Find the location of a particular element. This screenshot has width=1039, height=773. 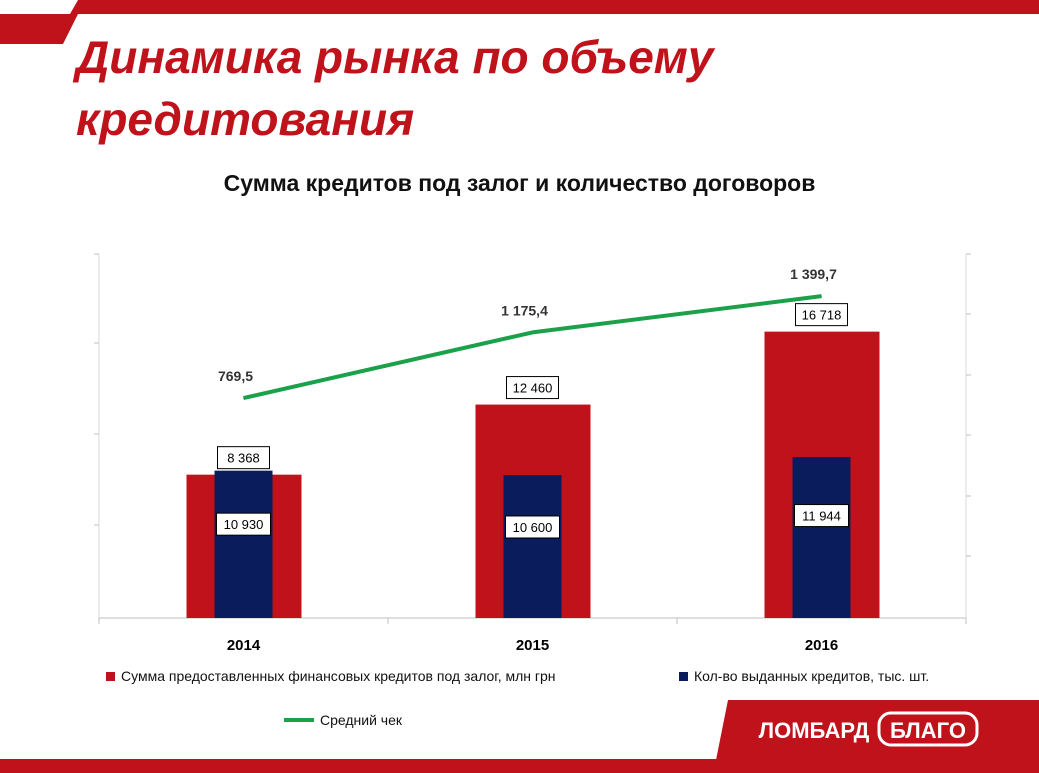

page-title-line-2: кредитования is located at coordinates (245, 119).